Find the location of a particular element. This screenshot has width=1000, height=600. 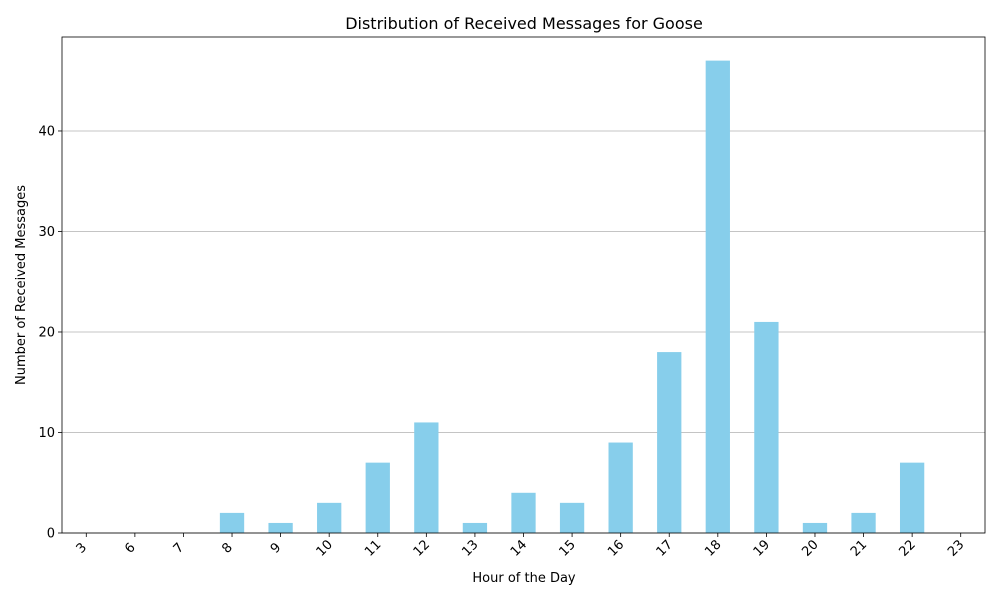

x-tick-label: 16 is located at coordinates (616, 548).